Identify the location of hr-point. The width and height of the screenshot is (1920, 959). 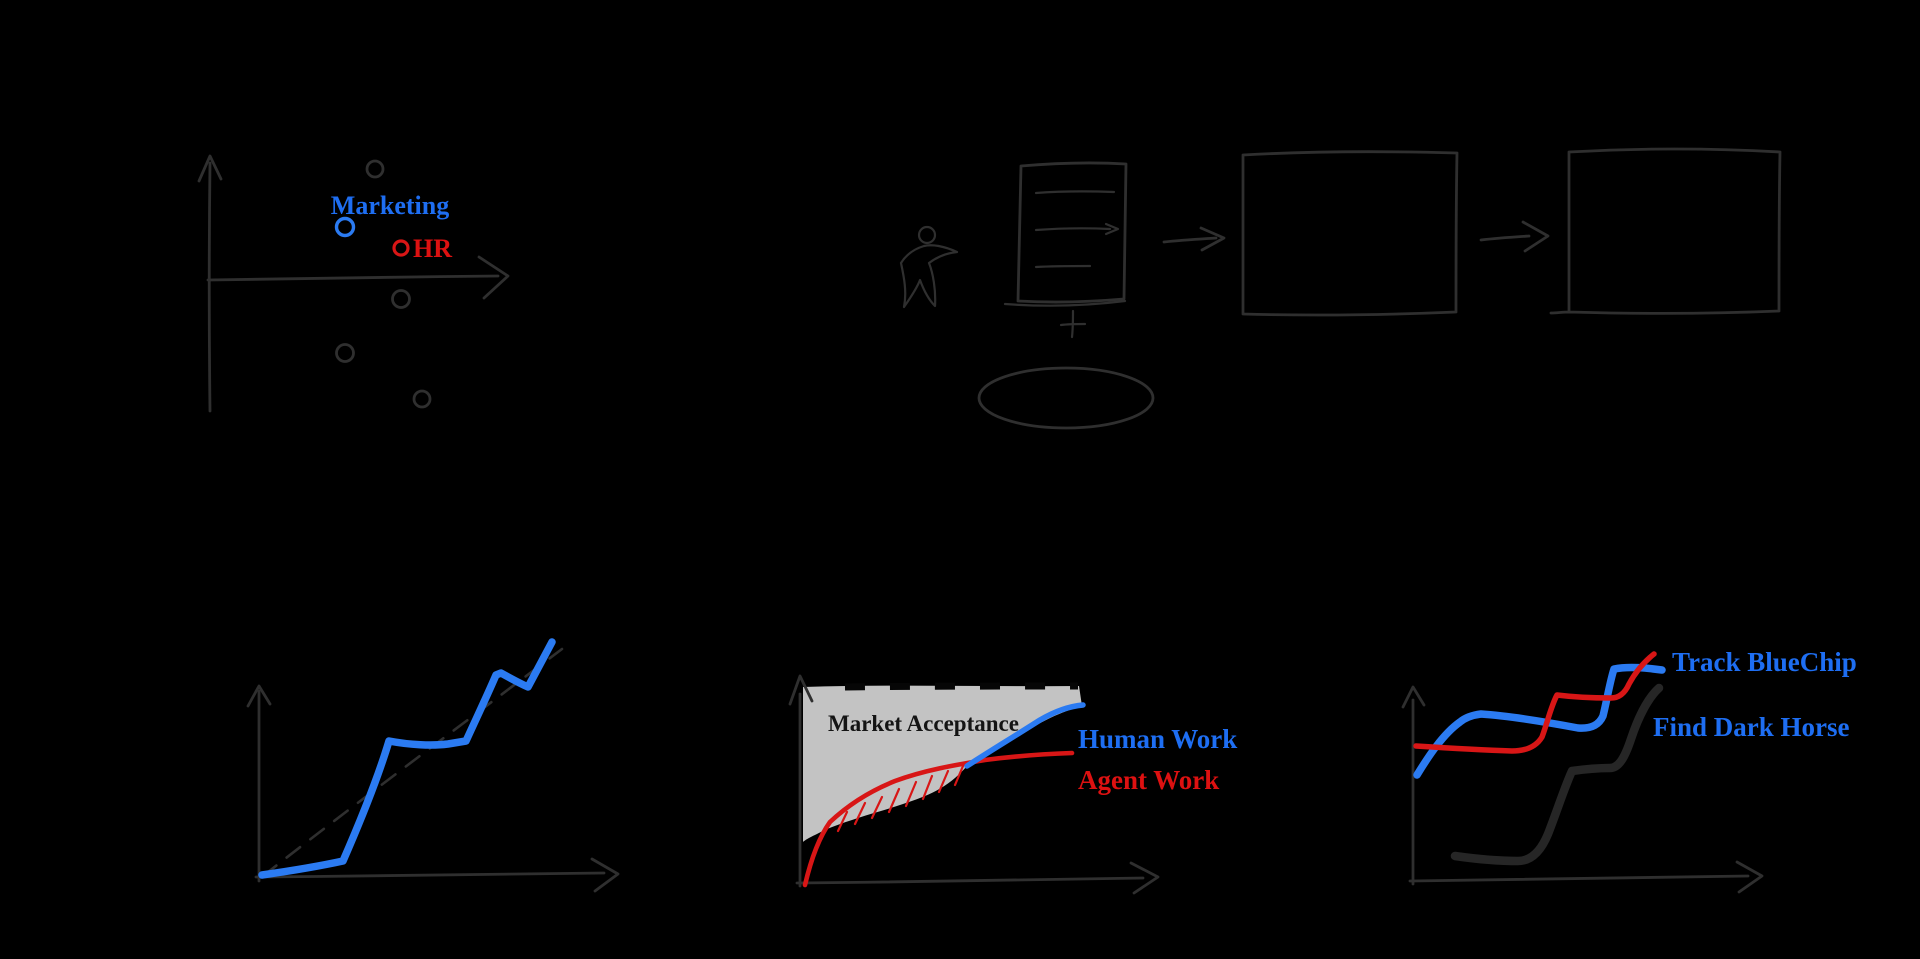
(401, 248).